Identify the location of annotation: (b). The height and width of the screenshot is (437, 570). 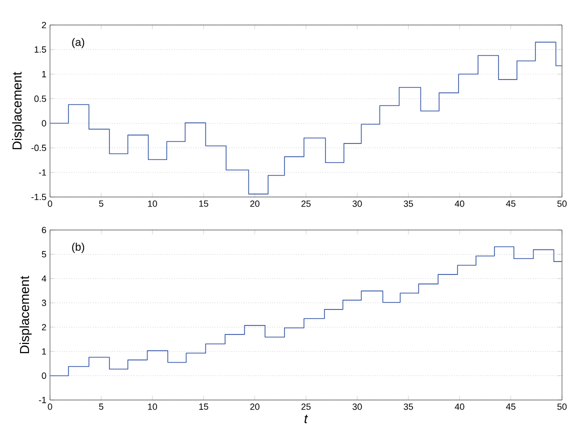
(78, 247).